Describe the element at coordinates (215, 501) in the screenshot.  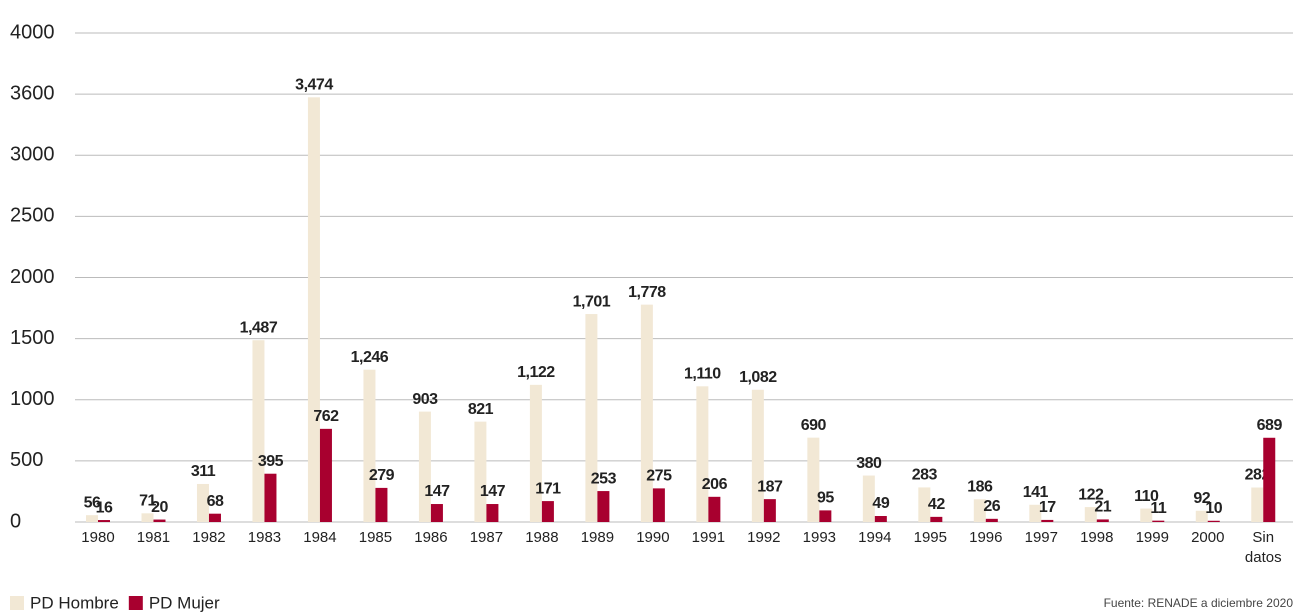
I see `value-label: 68` at that location.